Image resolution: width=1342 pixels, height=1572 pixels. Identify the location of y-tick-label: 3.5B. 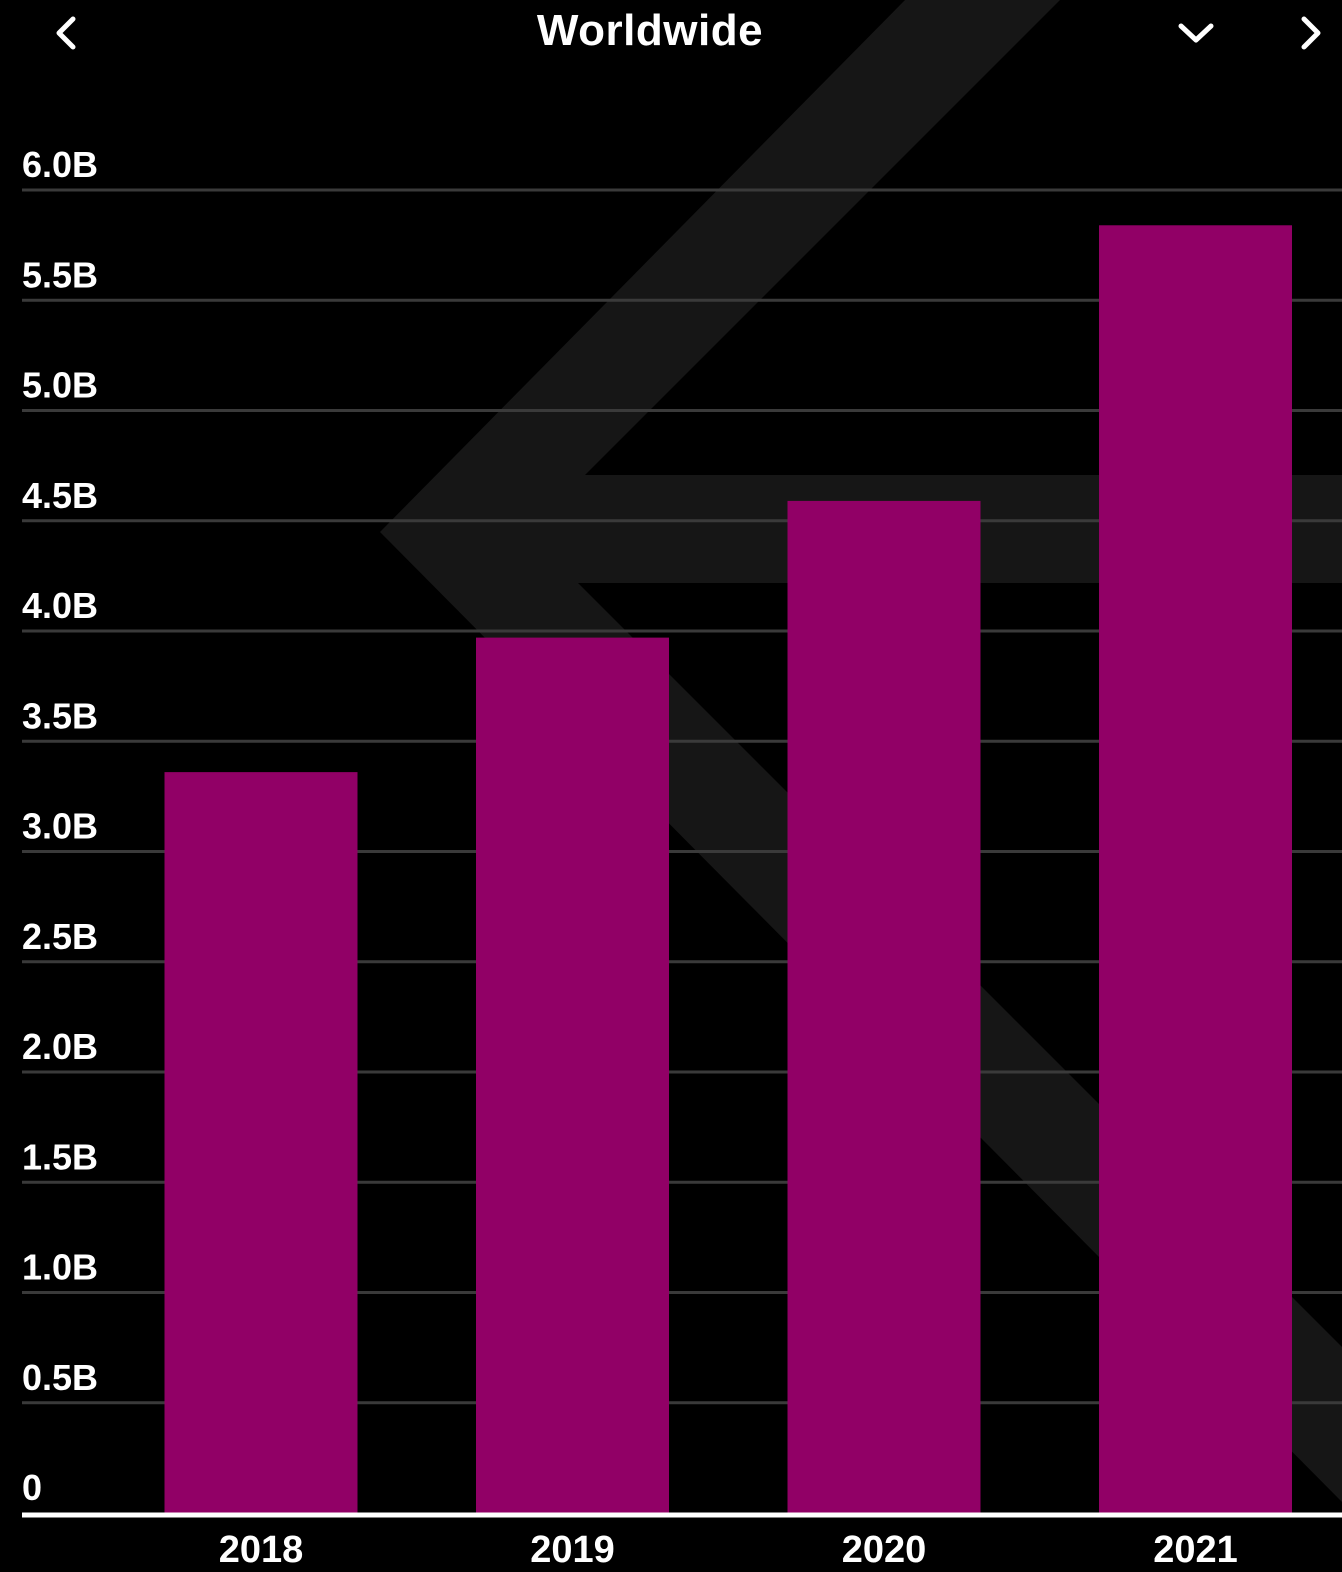
(60, 715).